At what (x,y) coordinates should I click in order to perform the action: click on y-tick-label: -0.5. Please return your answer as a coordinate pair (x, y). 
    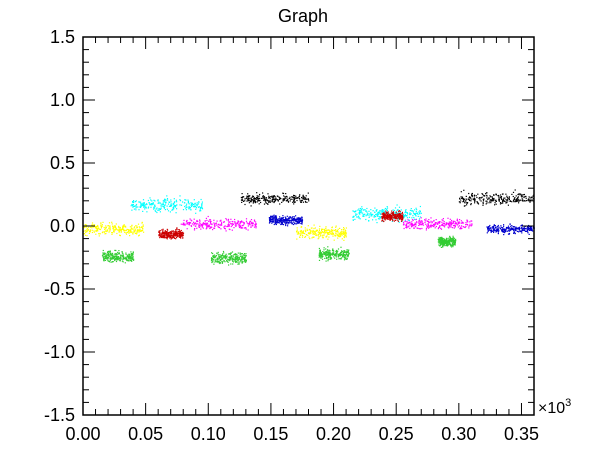
    Looking at the image, I should click on (59, 289).